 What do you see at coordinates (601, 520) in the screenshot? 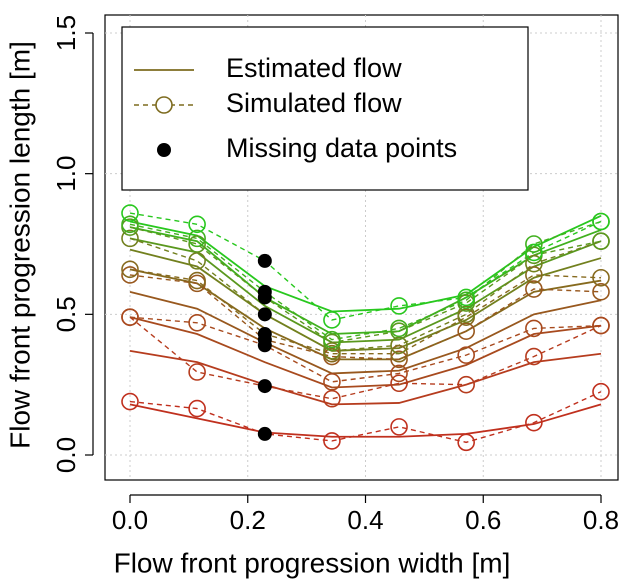
I see `x-tick-label: 0.8` at bounding box center [601, 520].